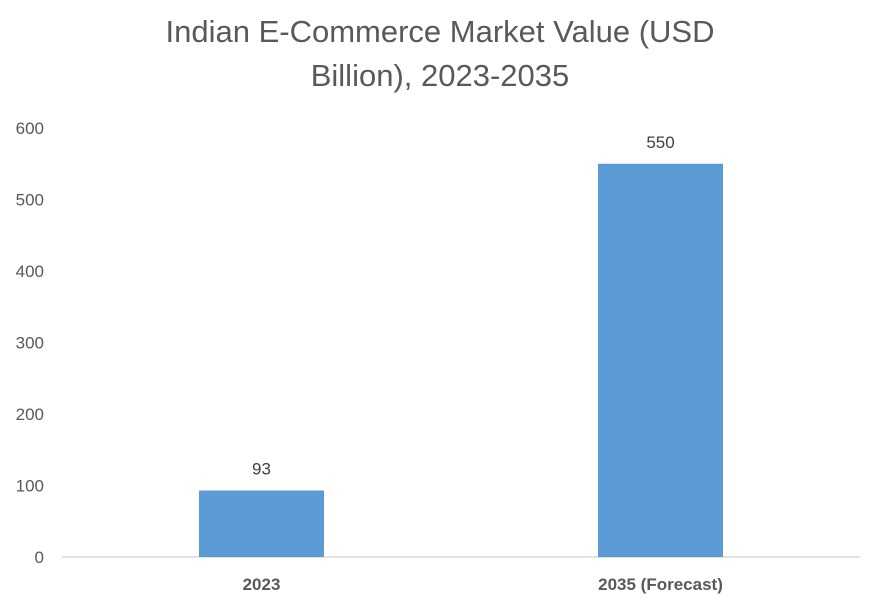 Image resolution: width=870 pixels, height=600 pixels. Describe the element at coordinates (660, 142) in the screenshot. I see `data-label: 550` at that location.